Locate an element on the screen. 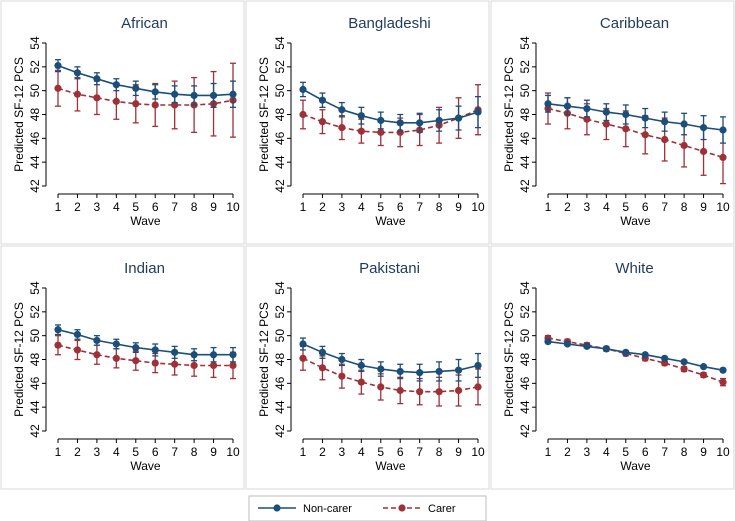 This screenshot has height=521, width=735. series-carer is located at coordinates (635, 360).